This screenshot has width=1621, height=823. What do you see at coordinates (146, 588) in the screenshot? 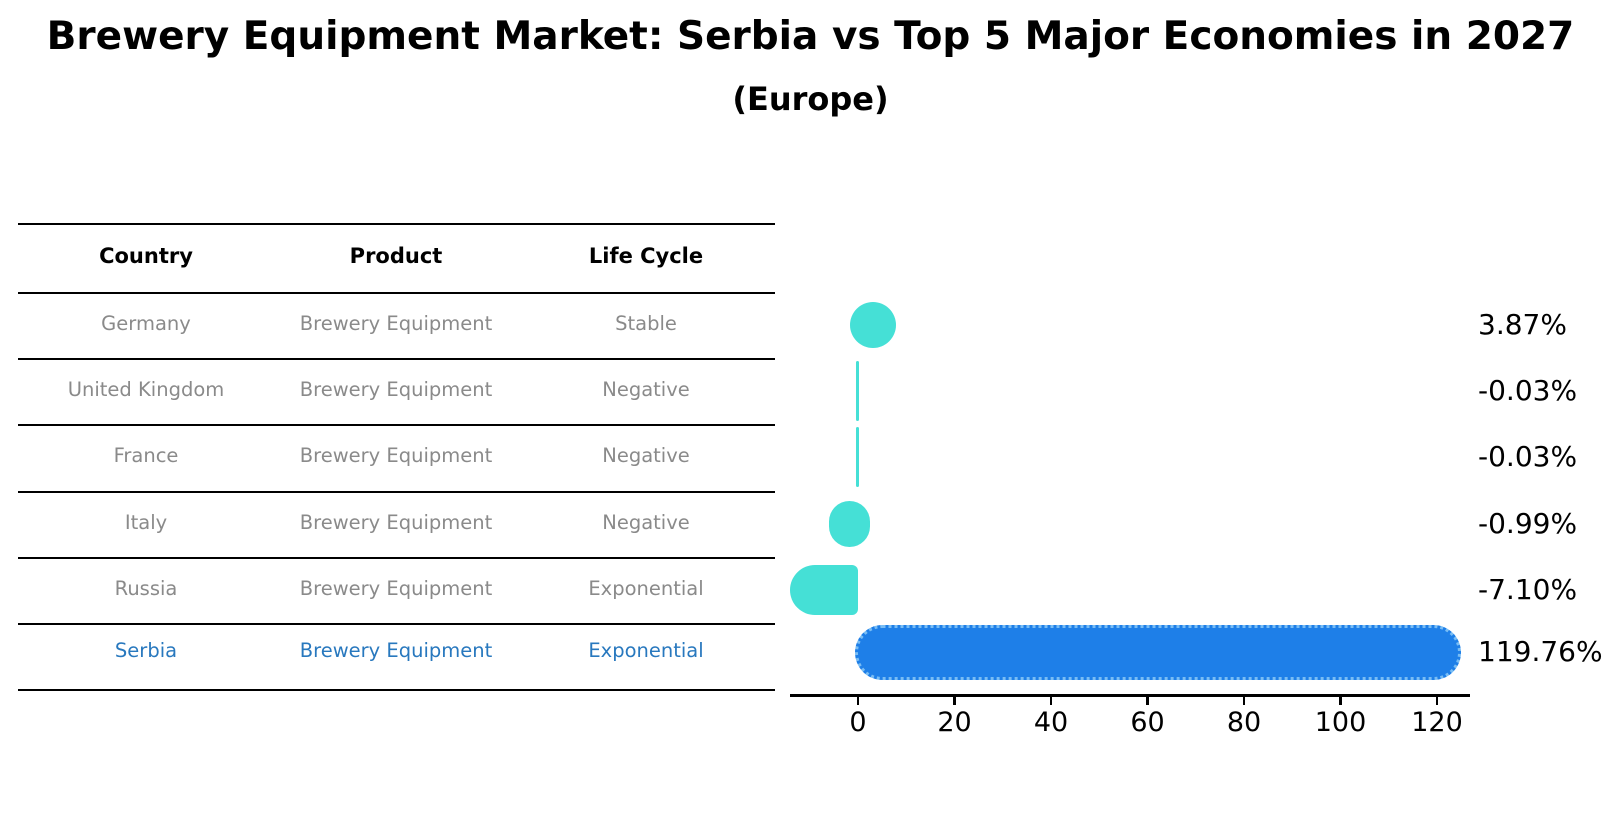
I see `cell-country: Russia` at bounding box center [146, 588].